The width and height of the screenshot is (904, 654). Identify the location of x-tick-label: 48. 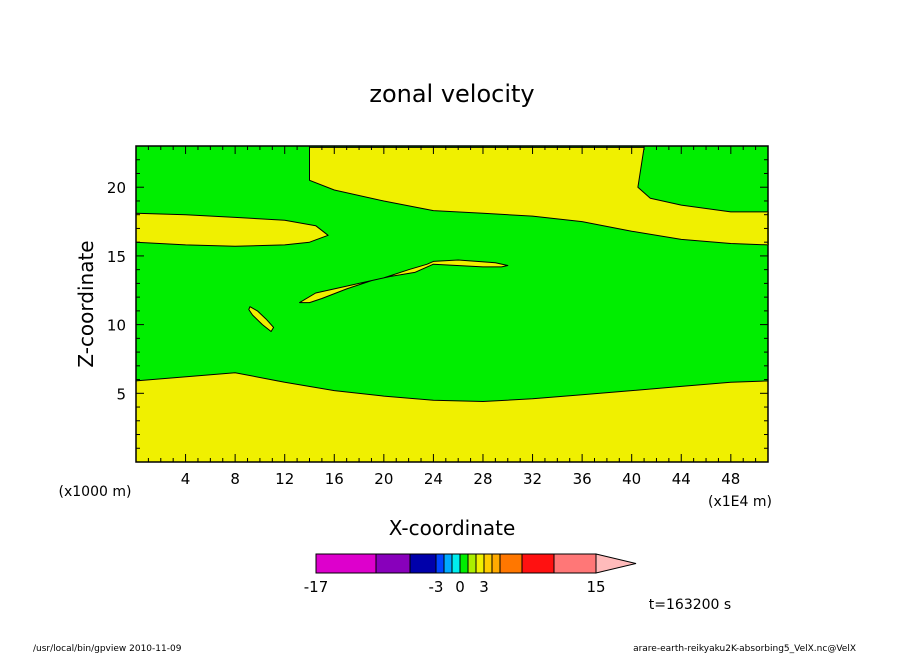
(730, 479).